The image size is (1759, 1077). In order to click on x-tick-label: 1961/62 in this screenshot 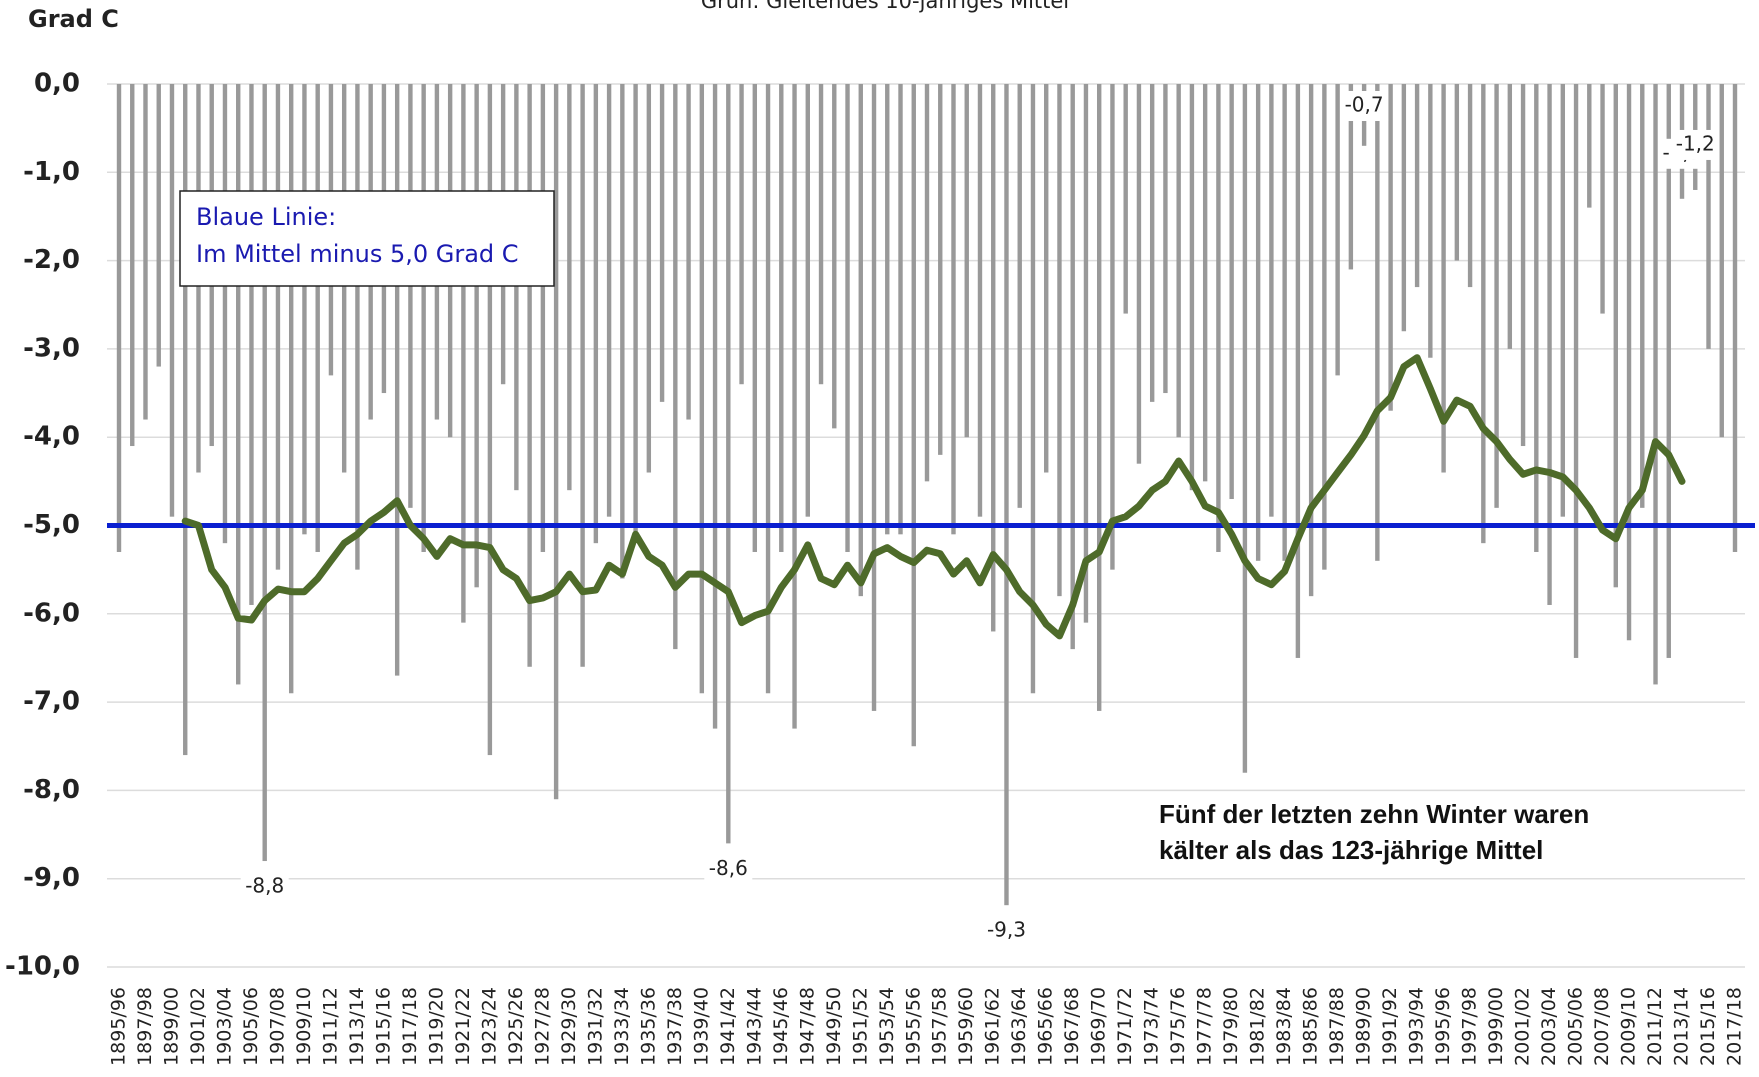, I will do `click(993, 1026)`.